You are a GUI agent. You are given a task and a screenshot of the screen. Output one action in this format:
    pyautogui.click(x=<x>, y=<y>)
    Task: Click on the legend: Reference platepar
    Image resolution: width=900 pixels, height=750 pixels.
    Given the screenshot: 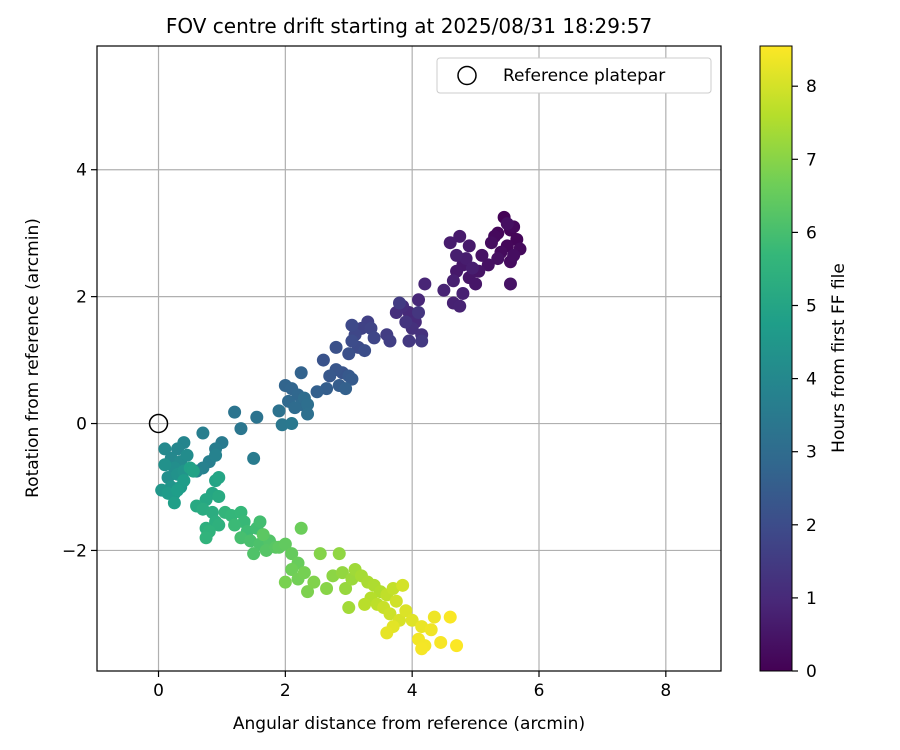 What is the action you would take?
    pyautogui.click(x=574, y=75)
    